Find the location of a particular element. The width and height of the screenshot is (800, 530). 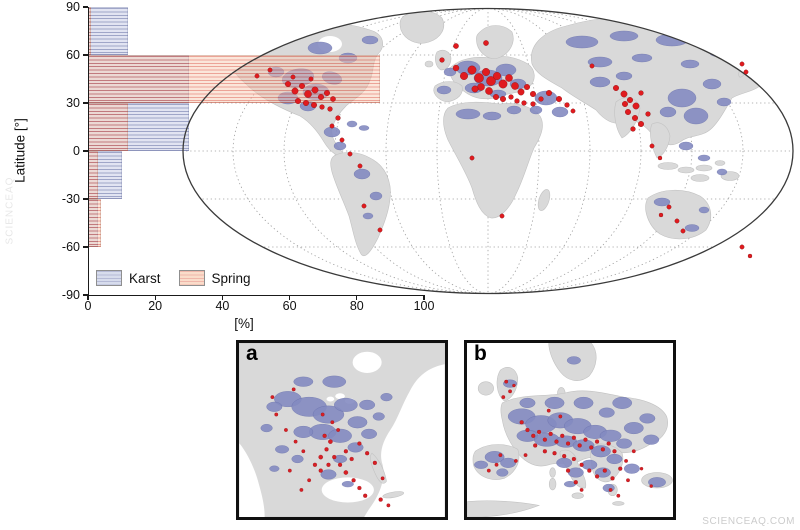

inset-b-svg is located at coordinates (570, 430).